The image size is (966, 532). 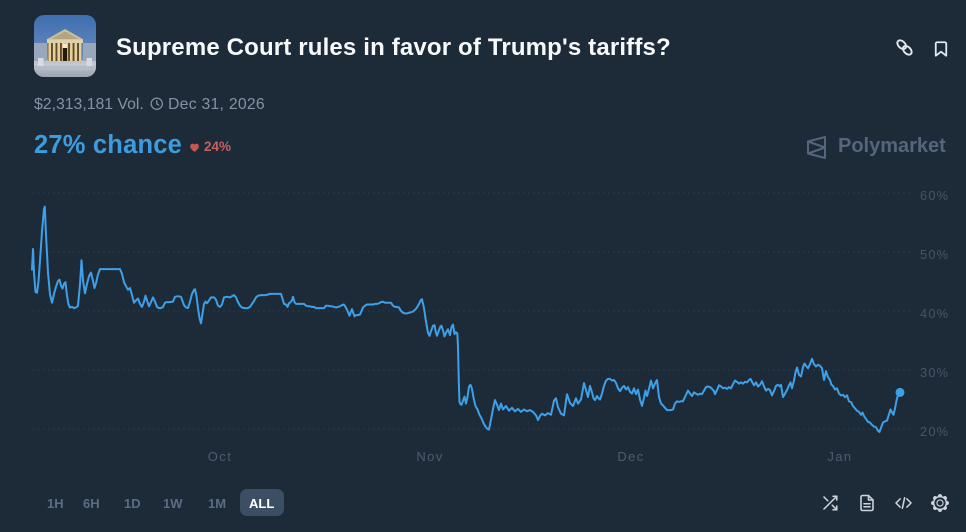 I want to click on svg-text: Dec, so click(x=630, y=456).